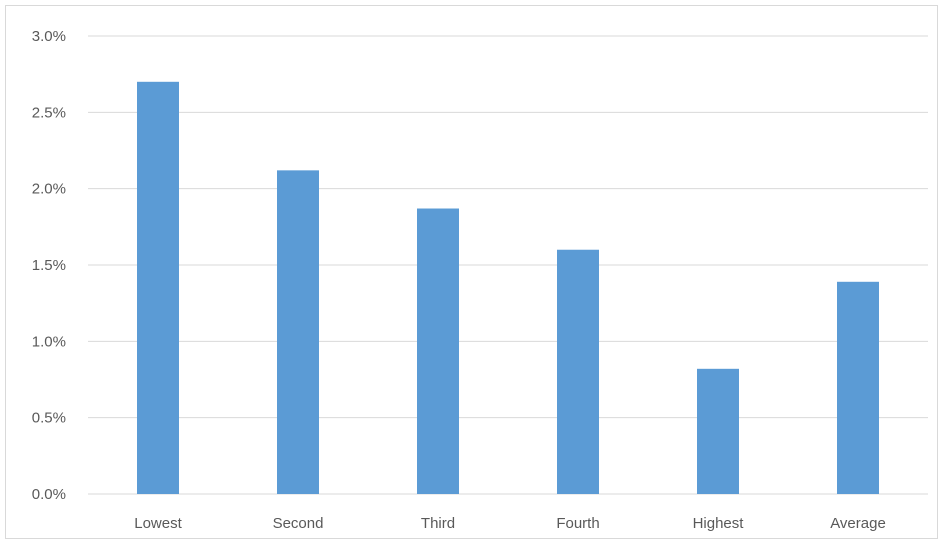 This screenshot has height=545, width=944. What do you see at coordinates (158, 523) in the screenshot?
I see `x-tick-label: Lowest` at bounding box center [158, 523].